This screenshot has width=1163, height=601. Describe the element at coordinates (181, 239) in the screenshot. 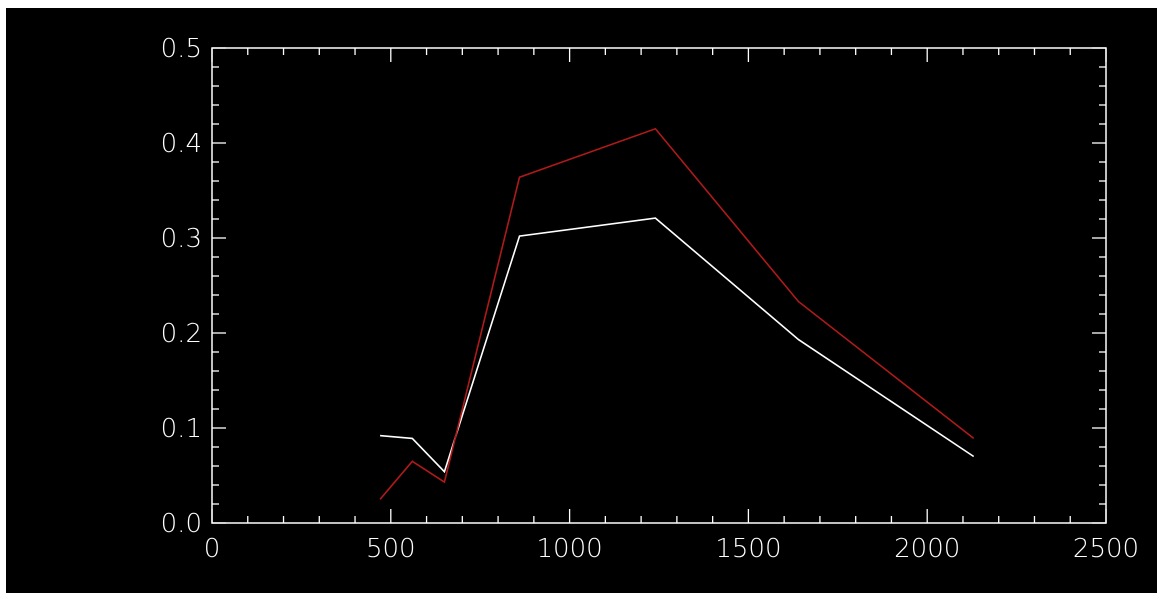

I see `y-tick-label: 0.3` at that location.